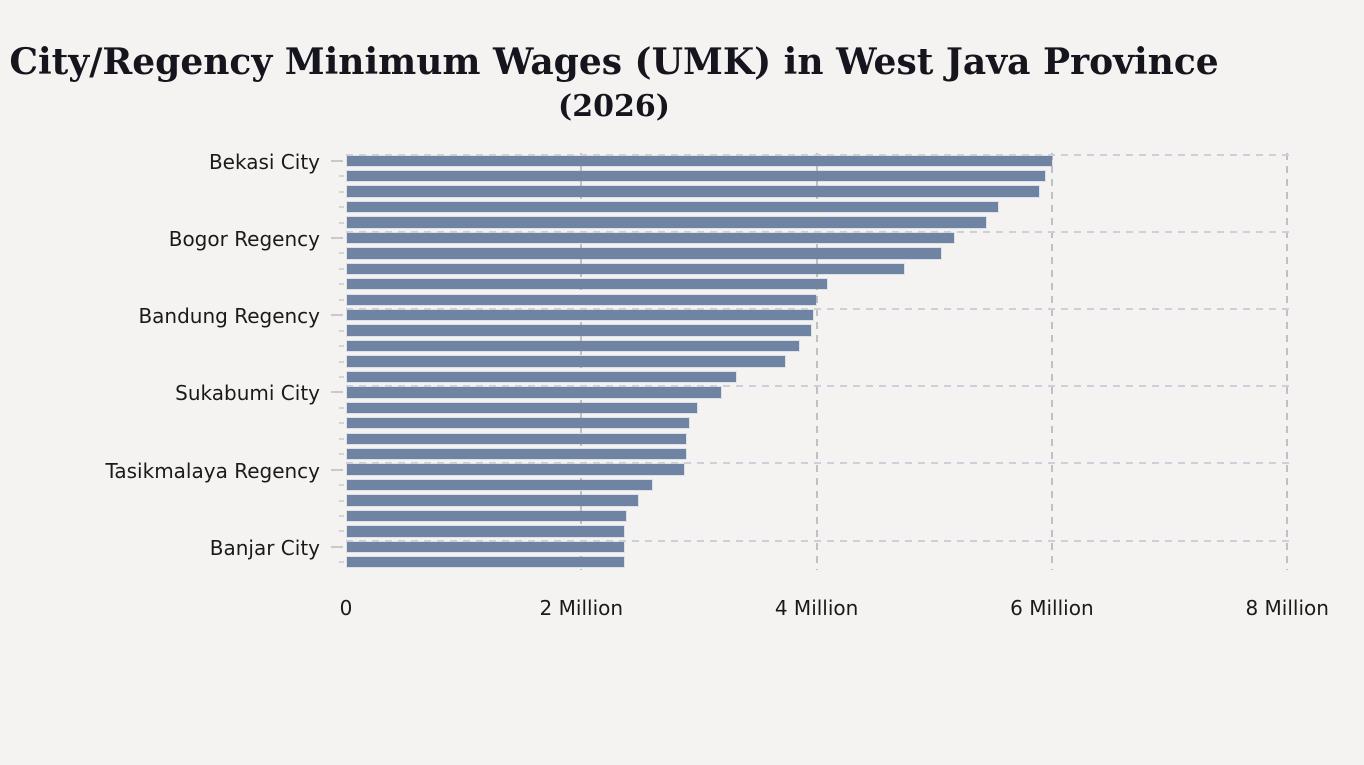 This screenshot has height=765, width=1364. I want to click on y-axis-tick-label: Bogor Regency, so click(244, 238).